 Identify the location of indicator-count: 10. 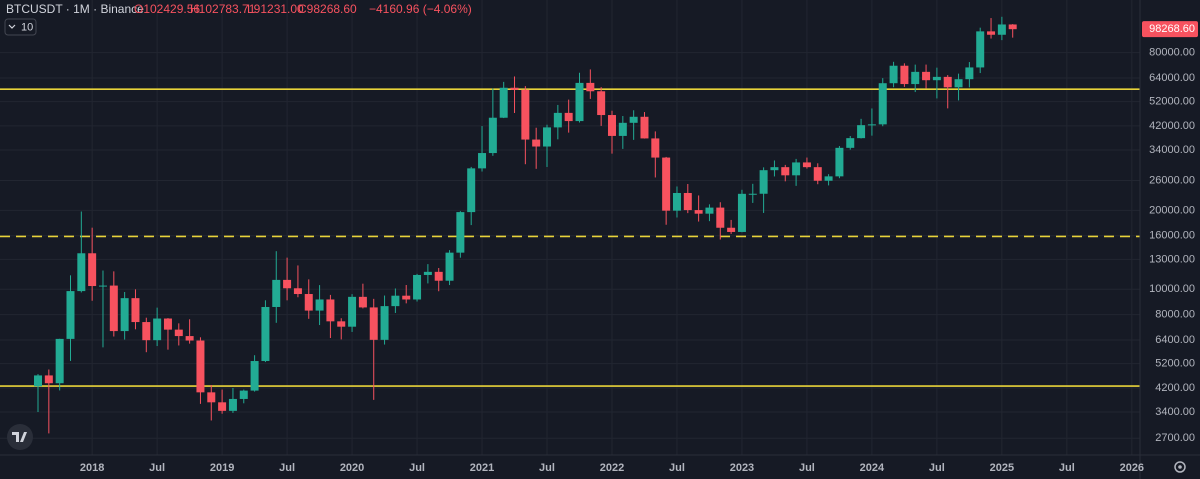
(27, 27).